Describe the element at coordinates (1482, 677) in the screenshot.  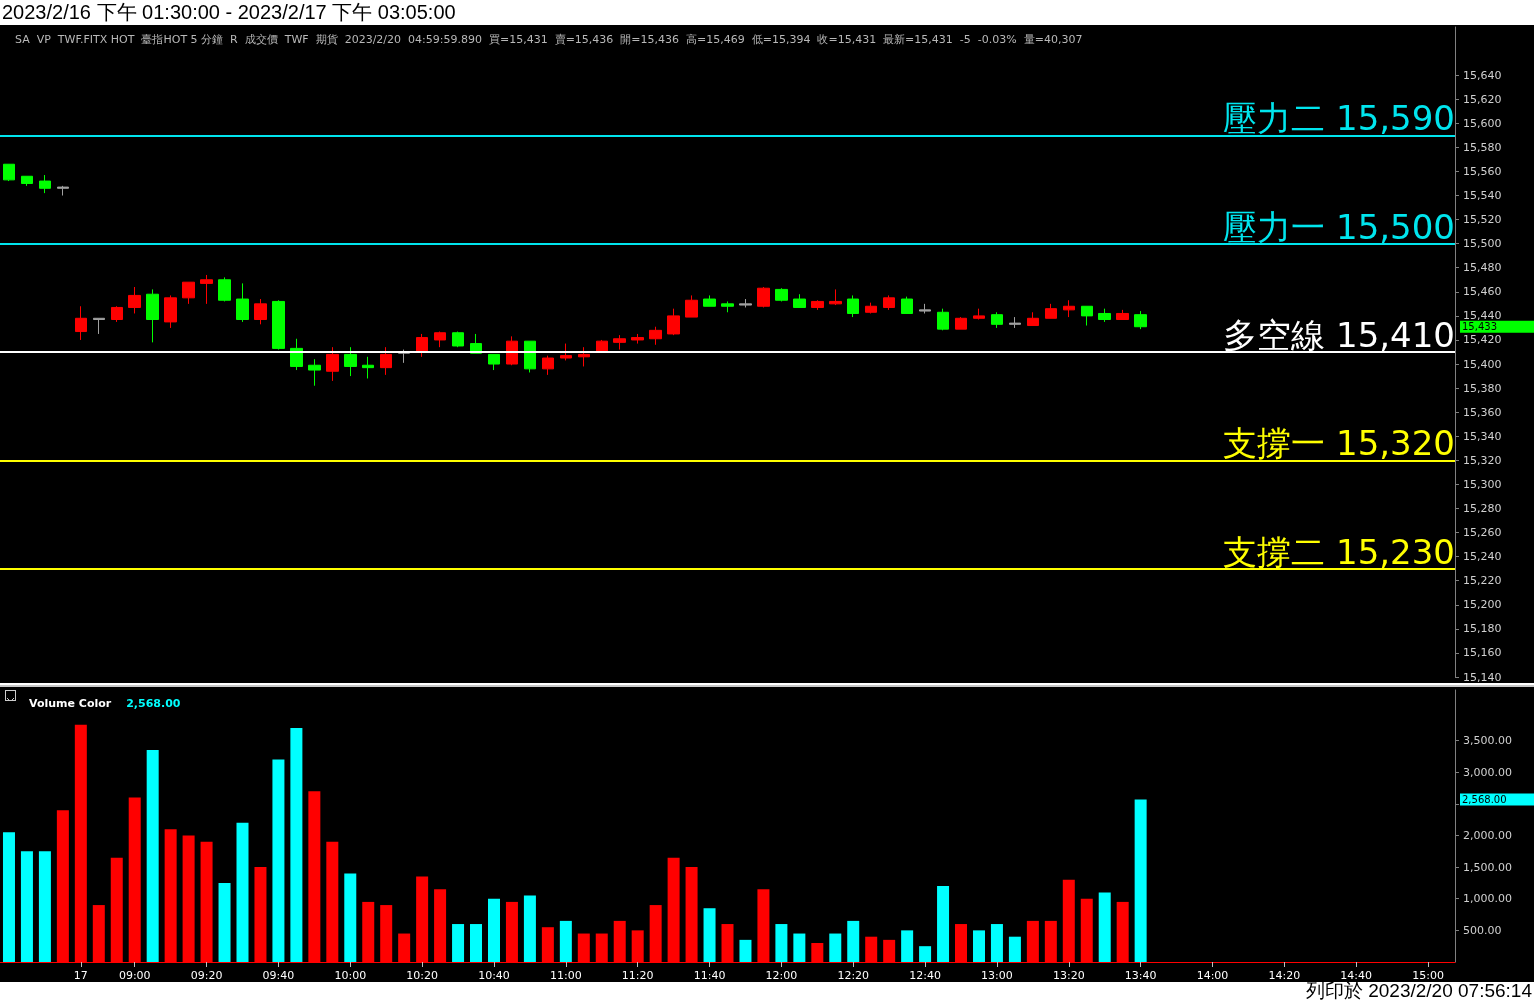
I see `y-tick-label: 15,140` at that location.